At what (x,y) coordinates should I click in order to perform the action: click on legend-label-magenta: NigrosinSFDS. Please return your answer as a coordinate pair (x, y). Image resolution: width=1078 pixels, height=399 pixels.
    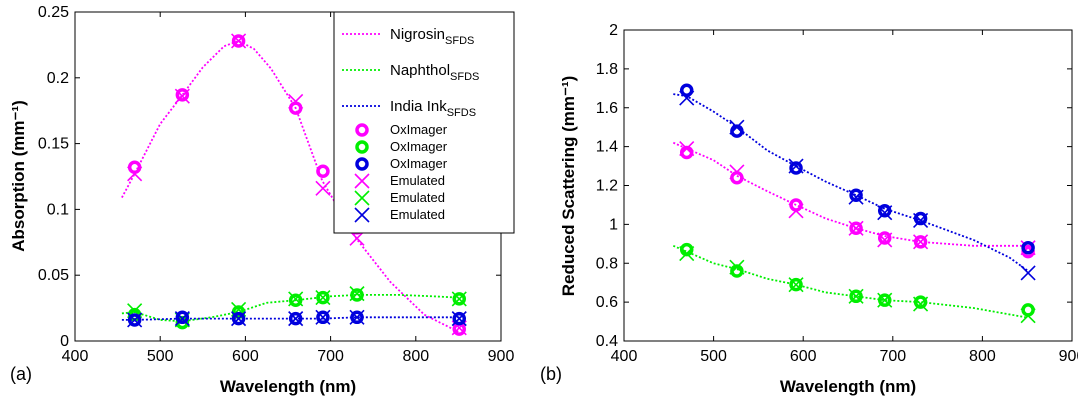
    Looking at the image, I should click on (432, 36).